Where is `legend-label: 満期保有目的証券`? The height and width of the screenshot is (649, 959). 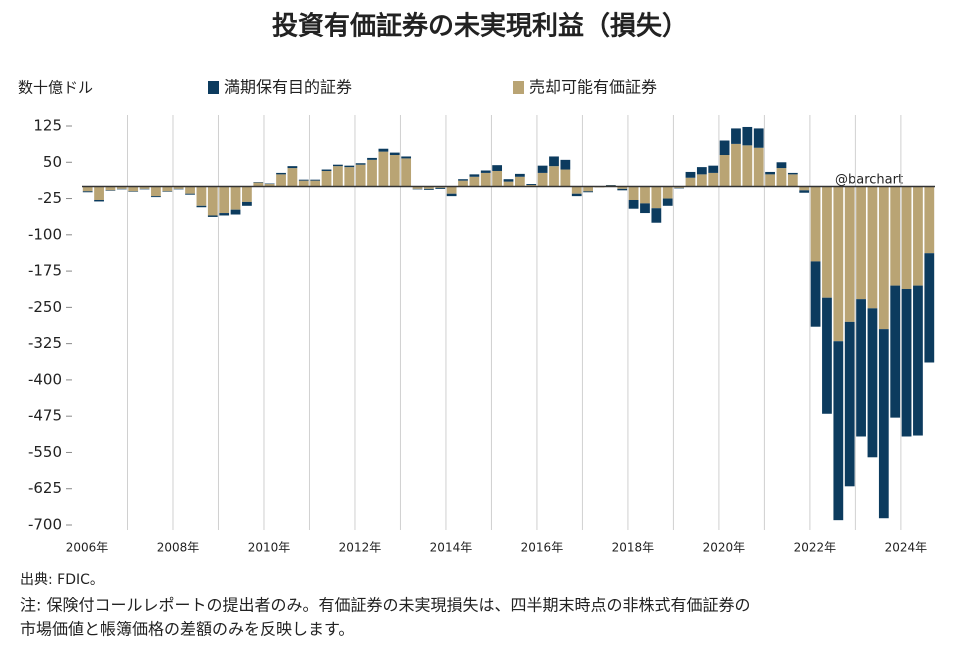 legend-label: 満期保有目的証券 is located at coordinates (288, 87).